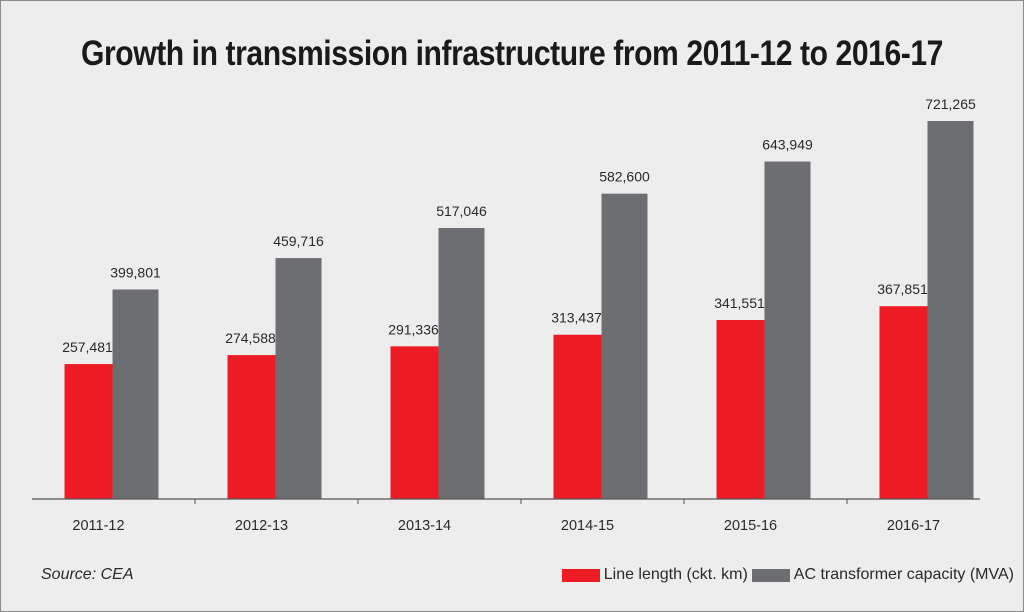  I want to click on legend-item-transformer-capacity: AC transformer capacity (MVA), so click(882, 575).